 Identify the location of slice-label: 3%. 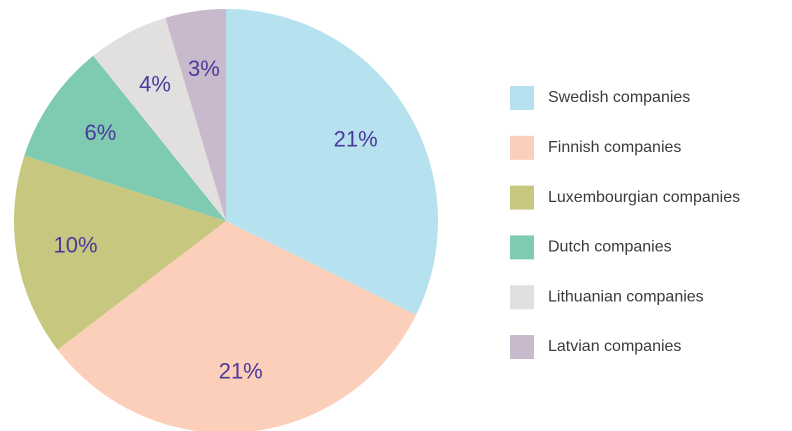
(204, 68).